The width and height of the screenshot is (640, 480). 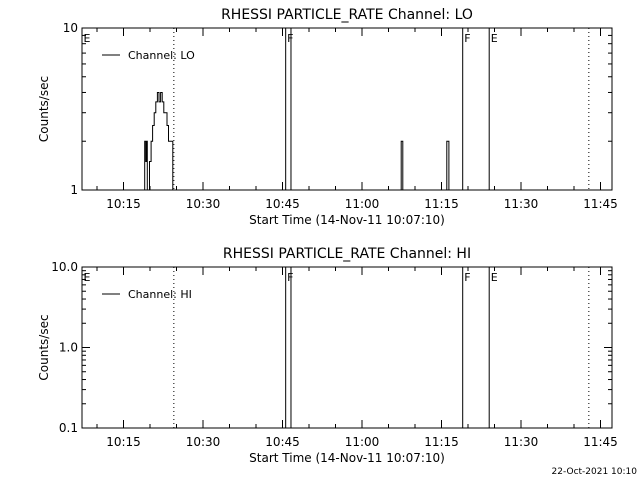 I want to click on chart-title: RHESSI PARTICLE_RATE Channel: LO, so click(x=347, y=15).